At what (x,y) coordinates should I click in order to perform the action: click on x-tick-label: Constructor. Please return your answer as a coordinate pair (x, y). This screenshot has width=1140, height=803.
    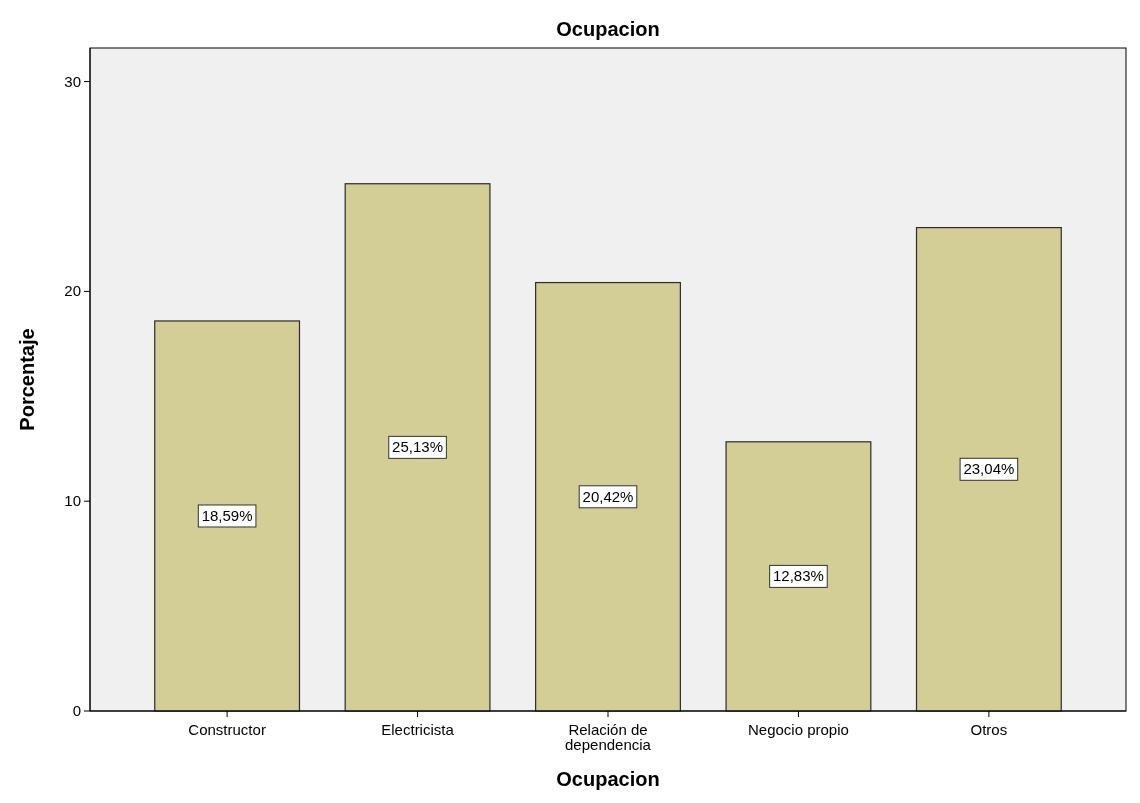
    Looking at the image, I should click on (227, 729).